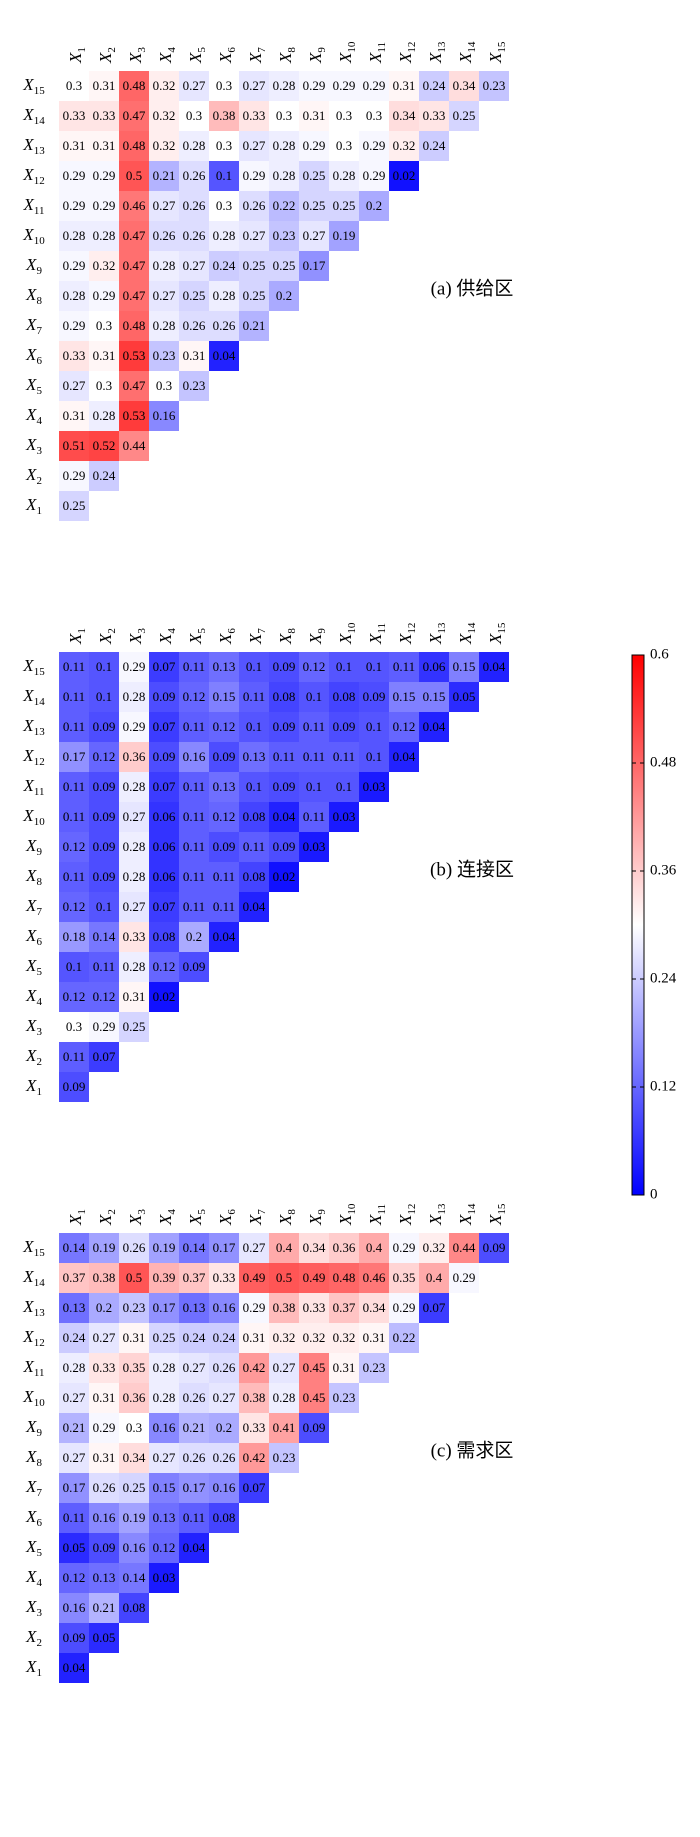  What do you see at coordinates (33, 506) in the screenshot?
I see `row-label: X1` at bounding box center [33, 506].